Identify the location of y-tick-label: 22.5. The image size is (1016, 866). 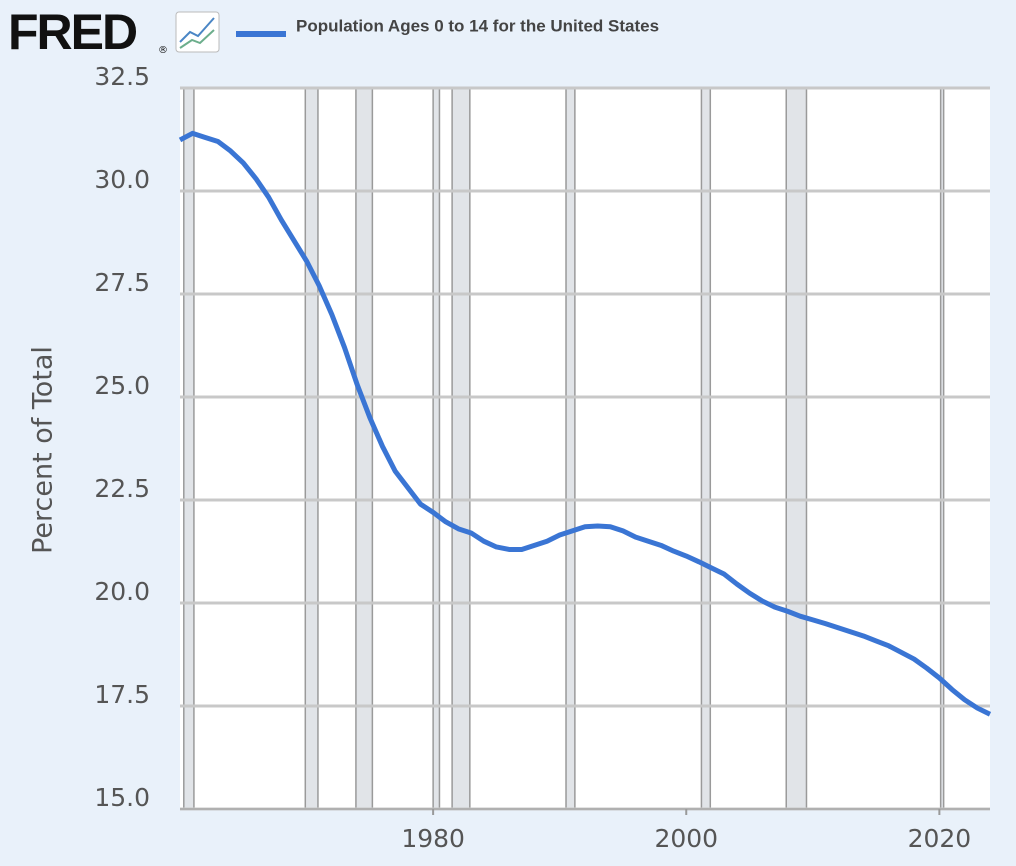
(122, 488).